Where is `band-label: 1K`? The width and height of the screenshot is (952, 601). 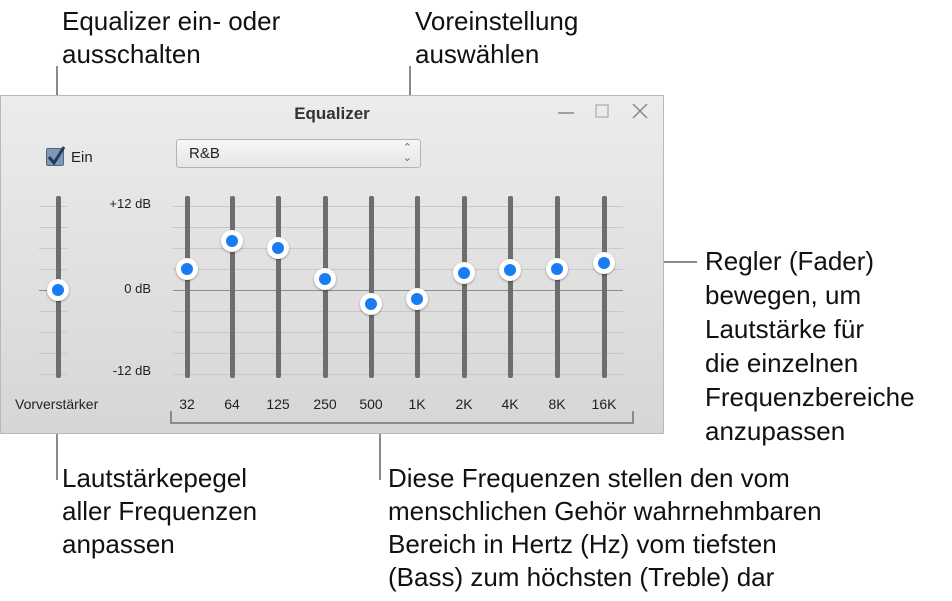 band-label: 1K is located at coordinates (417, 404).